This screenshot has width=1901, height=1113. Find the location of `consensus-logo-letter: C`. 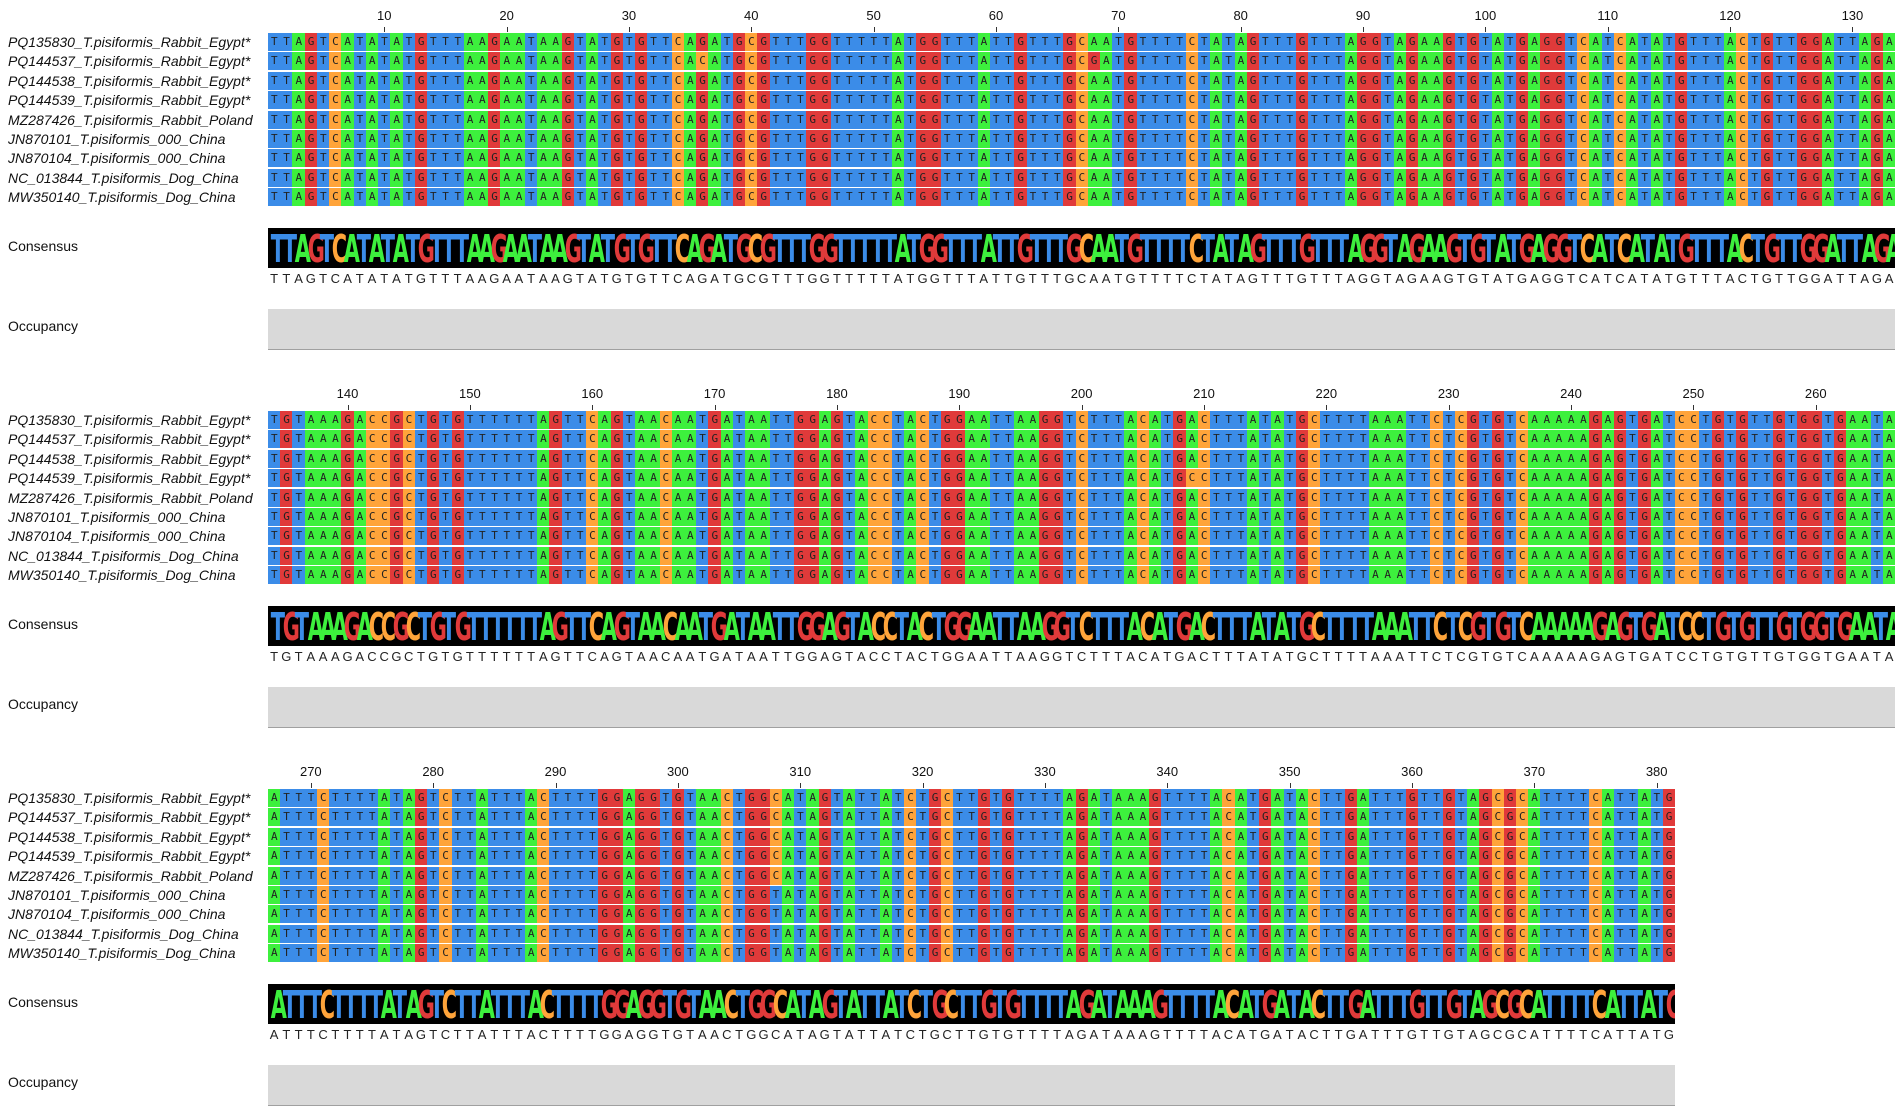

consensus-logo-letter: C is located at coordinates (339, 248).